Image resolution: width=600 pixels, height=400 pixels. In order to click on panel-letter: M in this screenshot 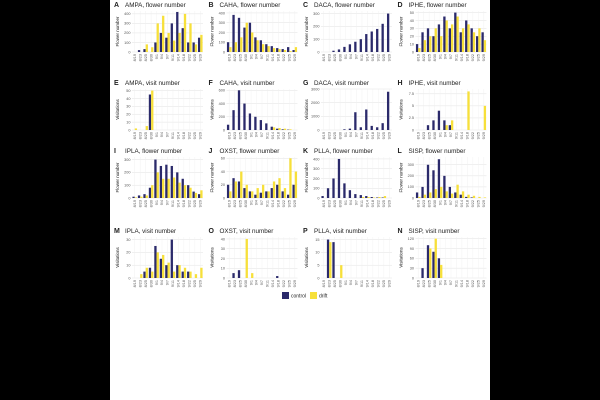, I will do `click(117, 231)`.